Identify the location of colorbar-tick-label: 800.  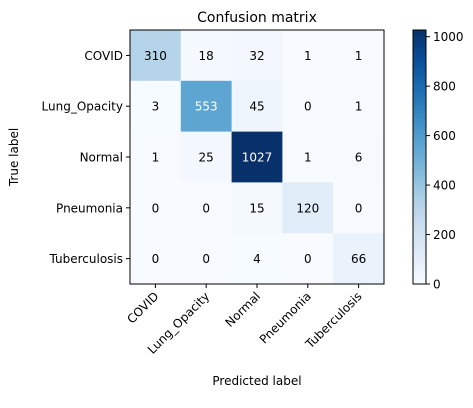
(444, 87).